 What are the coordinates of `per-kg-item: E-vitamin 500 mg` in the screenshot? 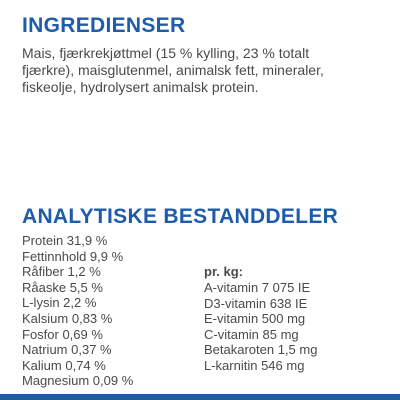 It's located at (255, 319).